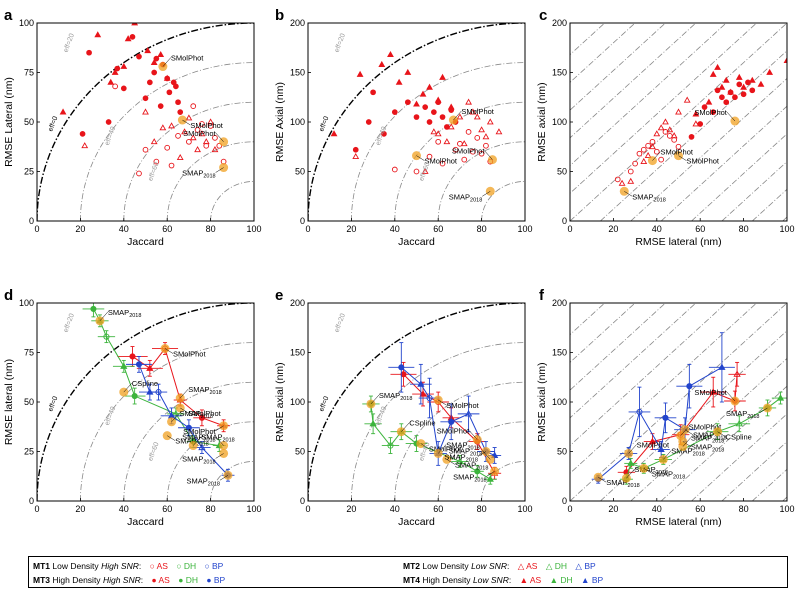 The image size is (800, 593). I want to click on series-bp, so click(445, 404).